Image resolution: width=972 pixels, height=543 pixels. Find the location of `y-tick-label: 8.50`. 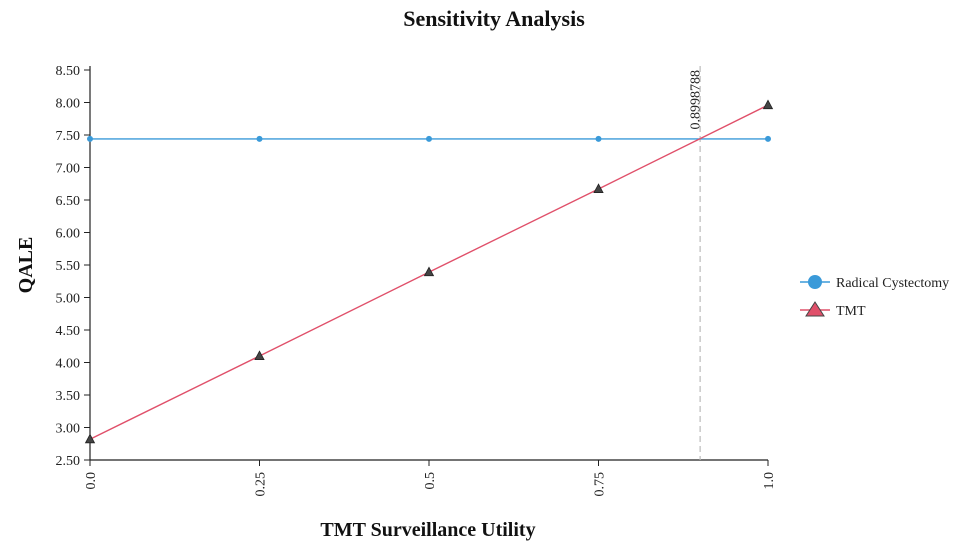

y-tick-label: 8.50 is located at coordinates (68, 71).